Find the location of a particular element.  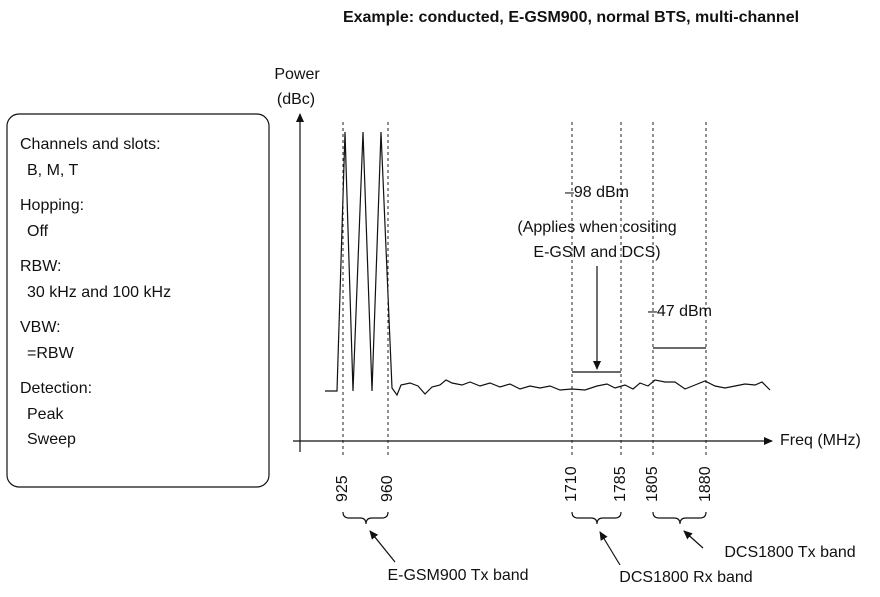

annotation: (Applies when cositing is located at coordinates (596, 227).